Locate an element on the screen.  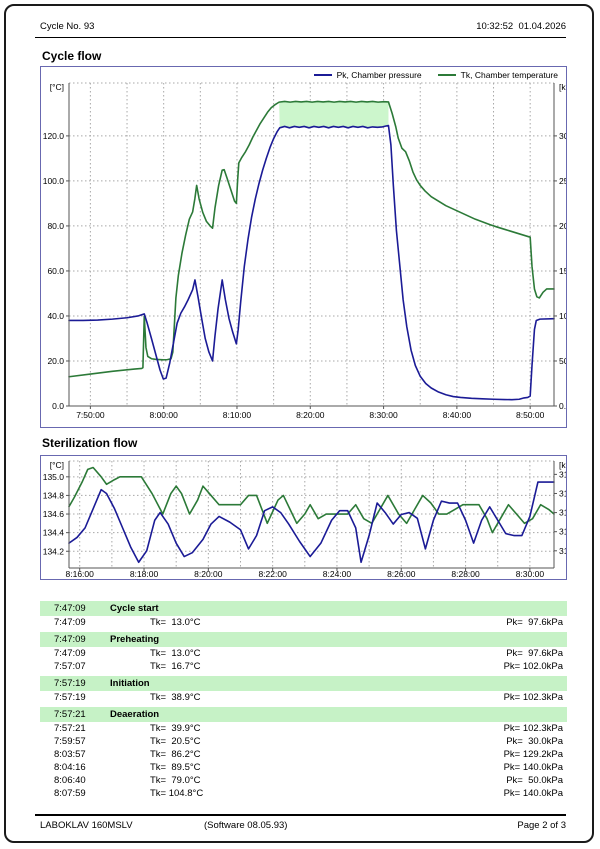
log-phase-title: Preheating is located at coordinates (135, 639).